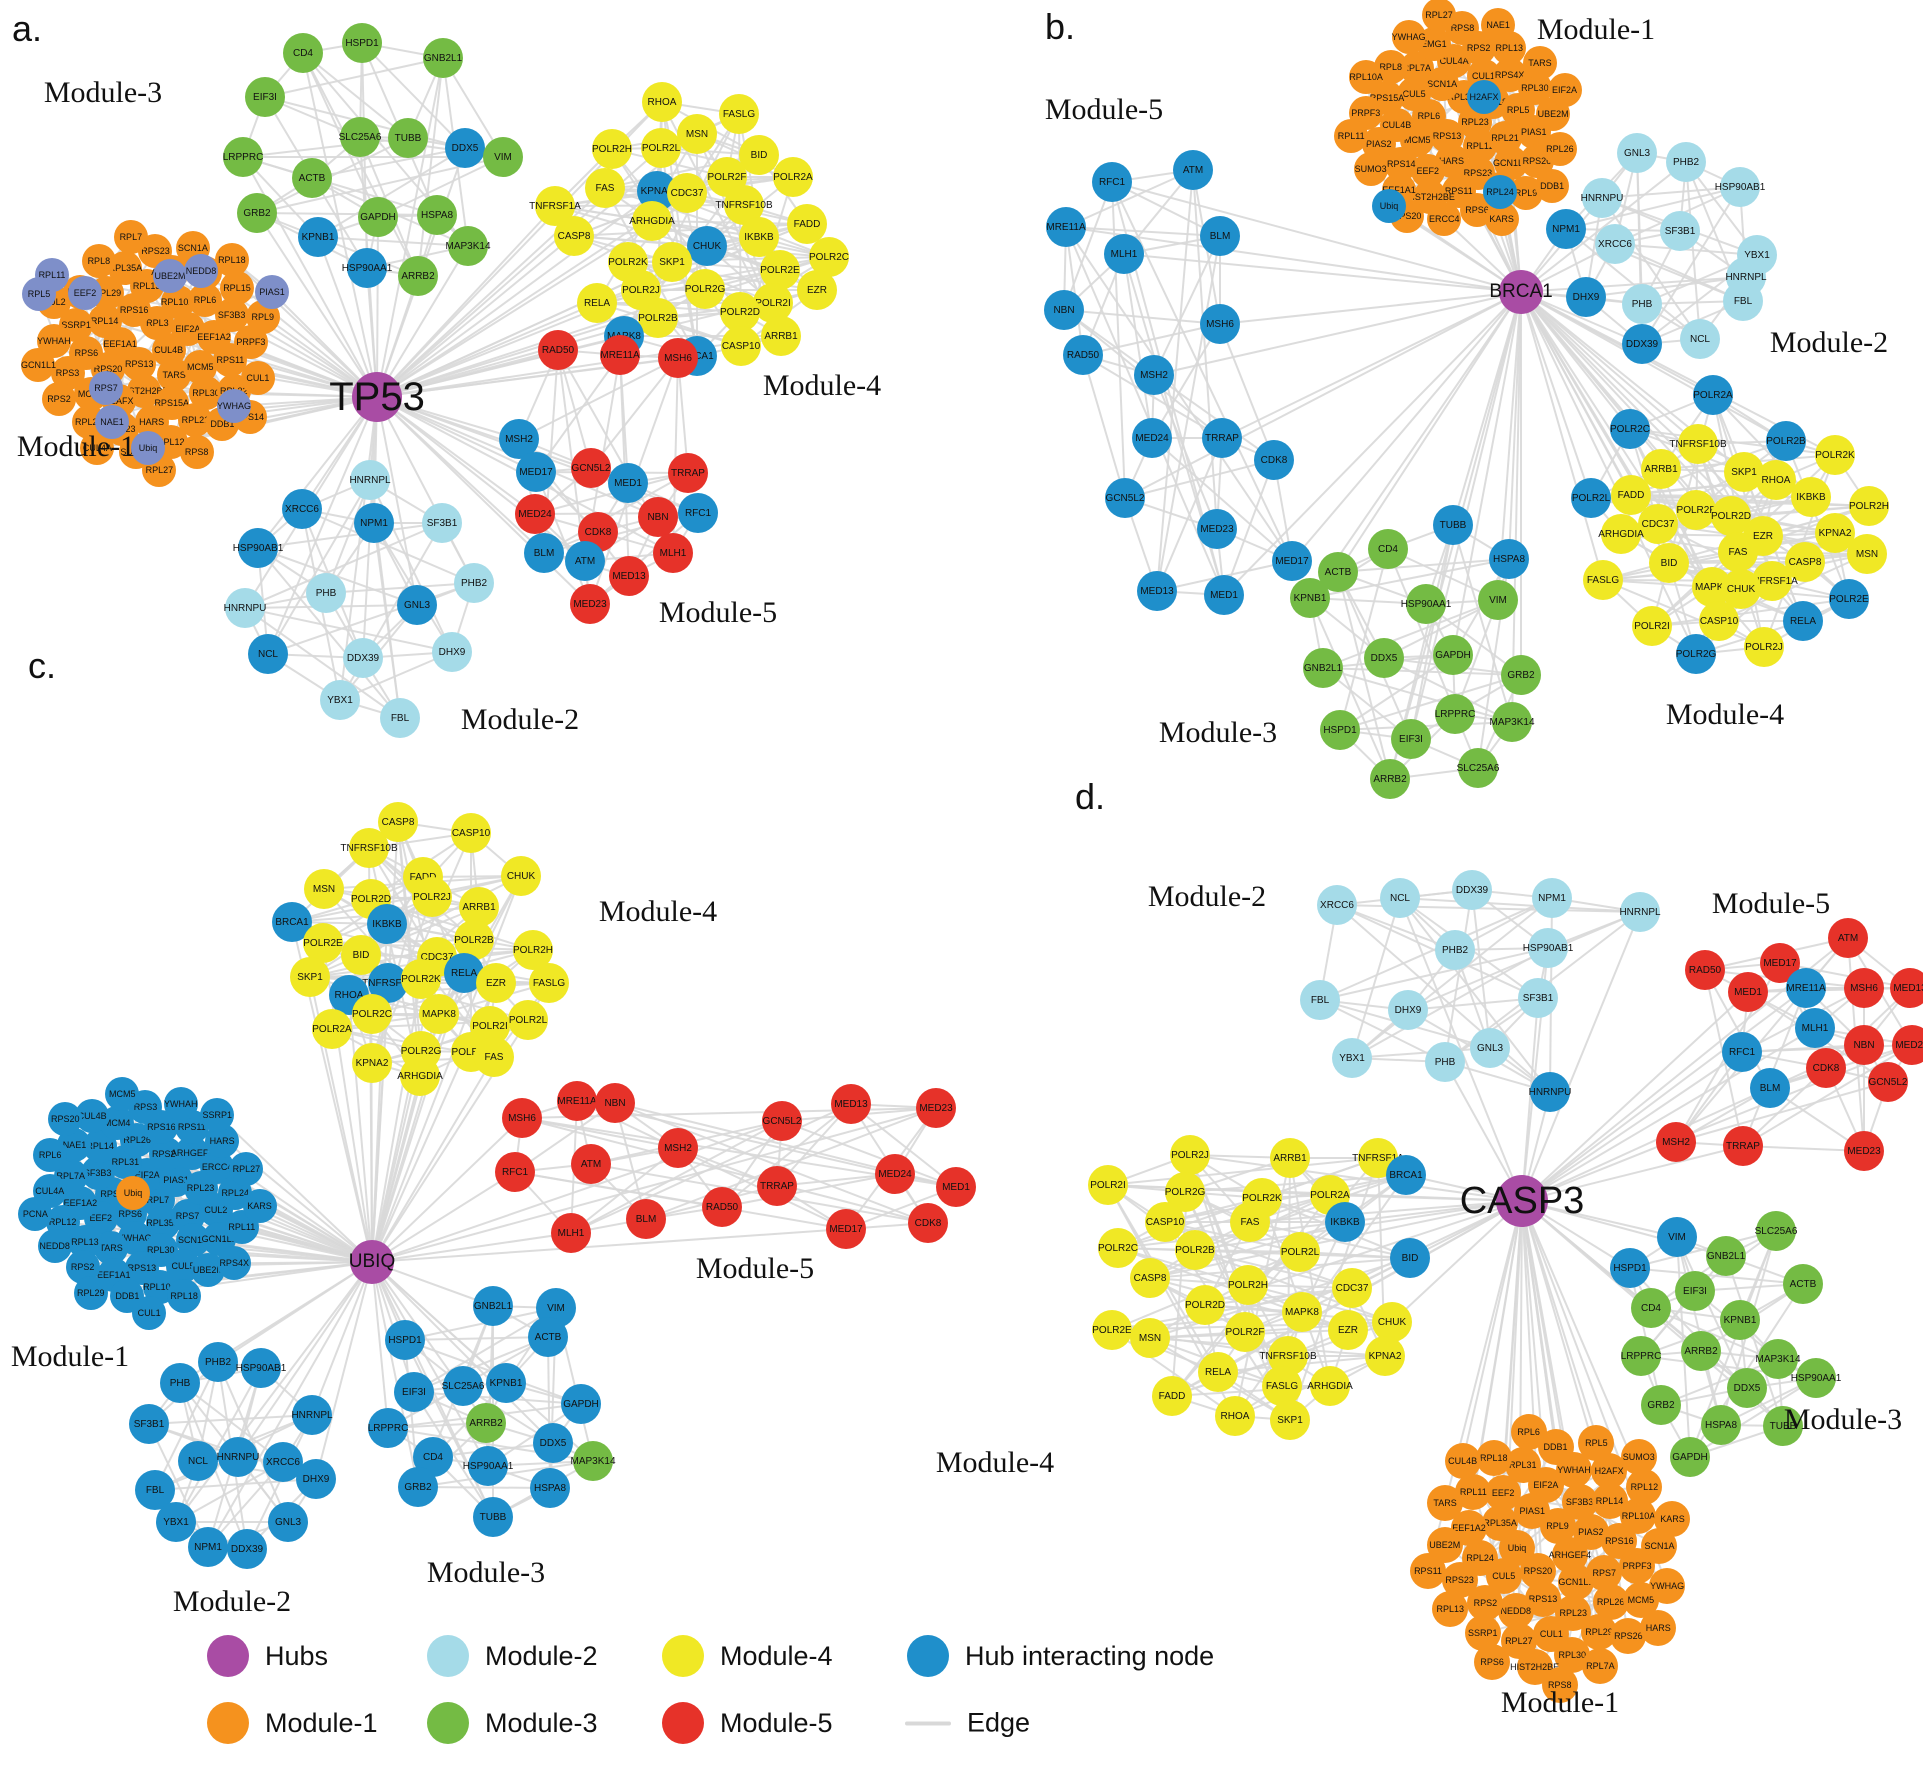 This screenshot has height=1775, width=1923. Describe the element at coordinates (851, 1104) in the screenshot. I see `network-node: MED13` at that location.